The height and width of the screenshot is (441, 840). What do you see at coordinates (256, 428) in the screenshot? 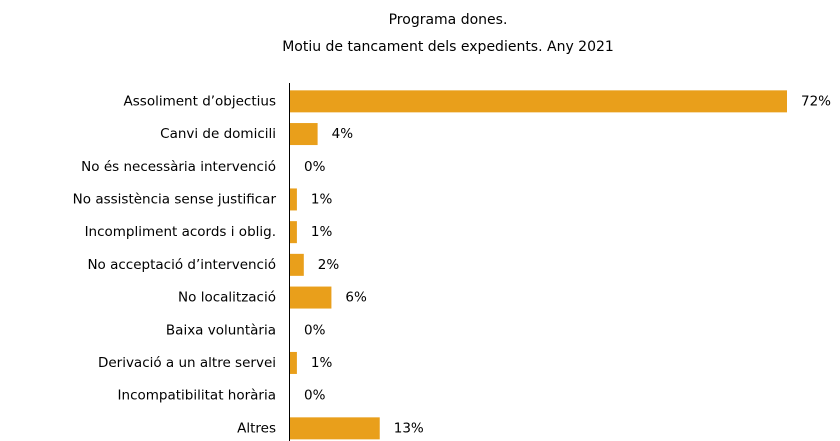
I see `y-tick-label: Altres` at bounding box center [256, 428].